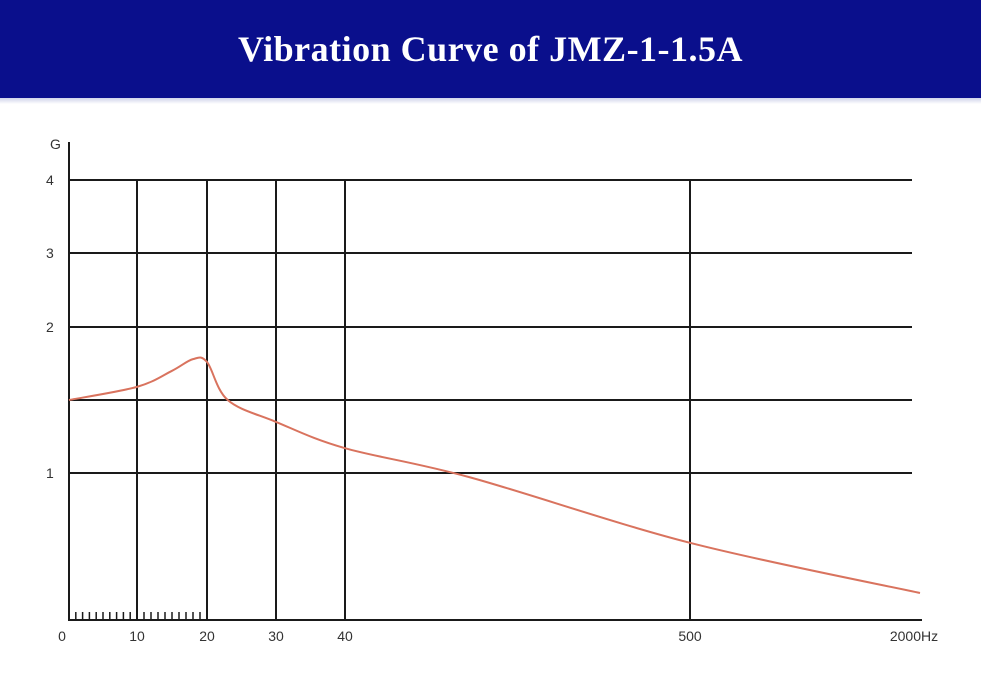 This screenshot has width=981, height=683. Describe the element at coordinates (62, 636) in the screenshot. I see `x-tick-label: 0` at that location.